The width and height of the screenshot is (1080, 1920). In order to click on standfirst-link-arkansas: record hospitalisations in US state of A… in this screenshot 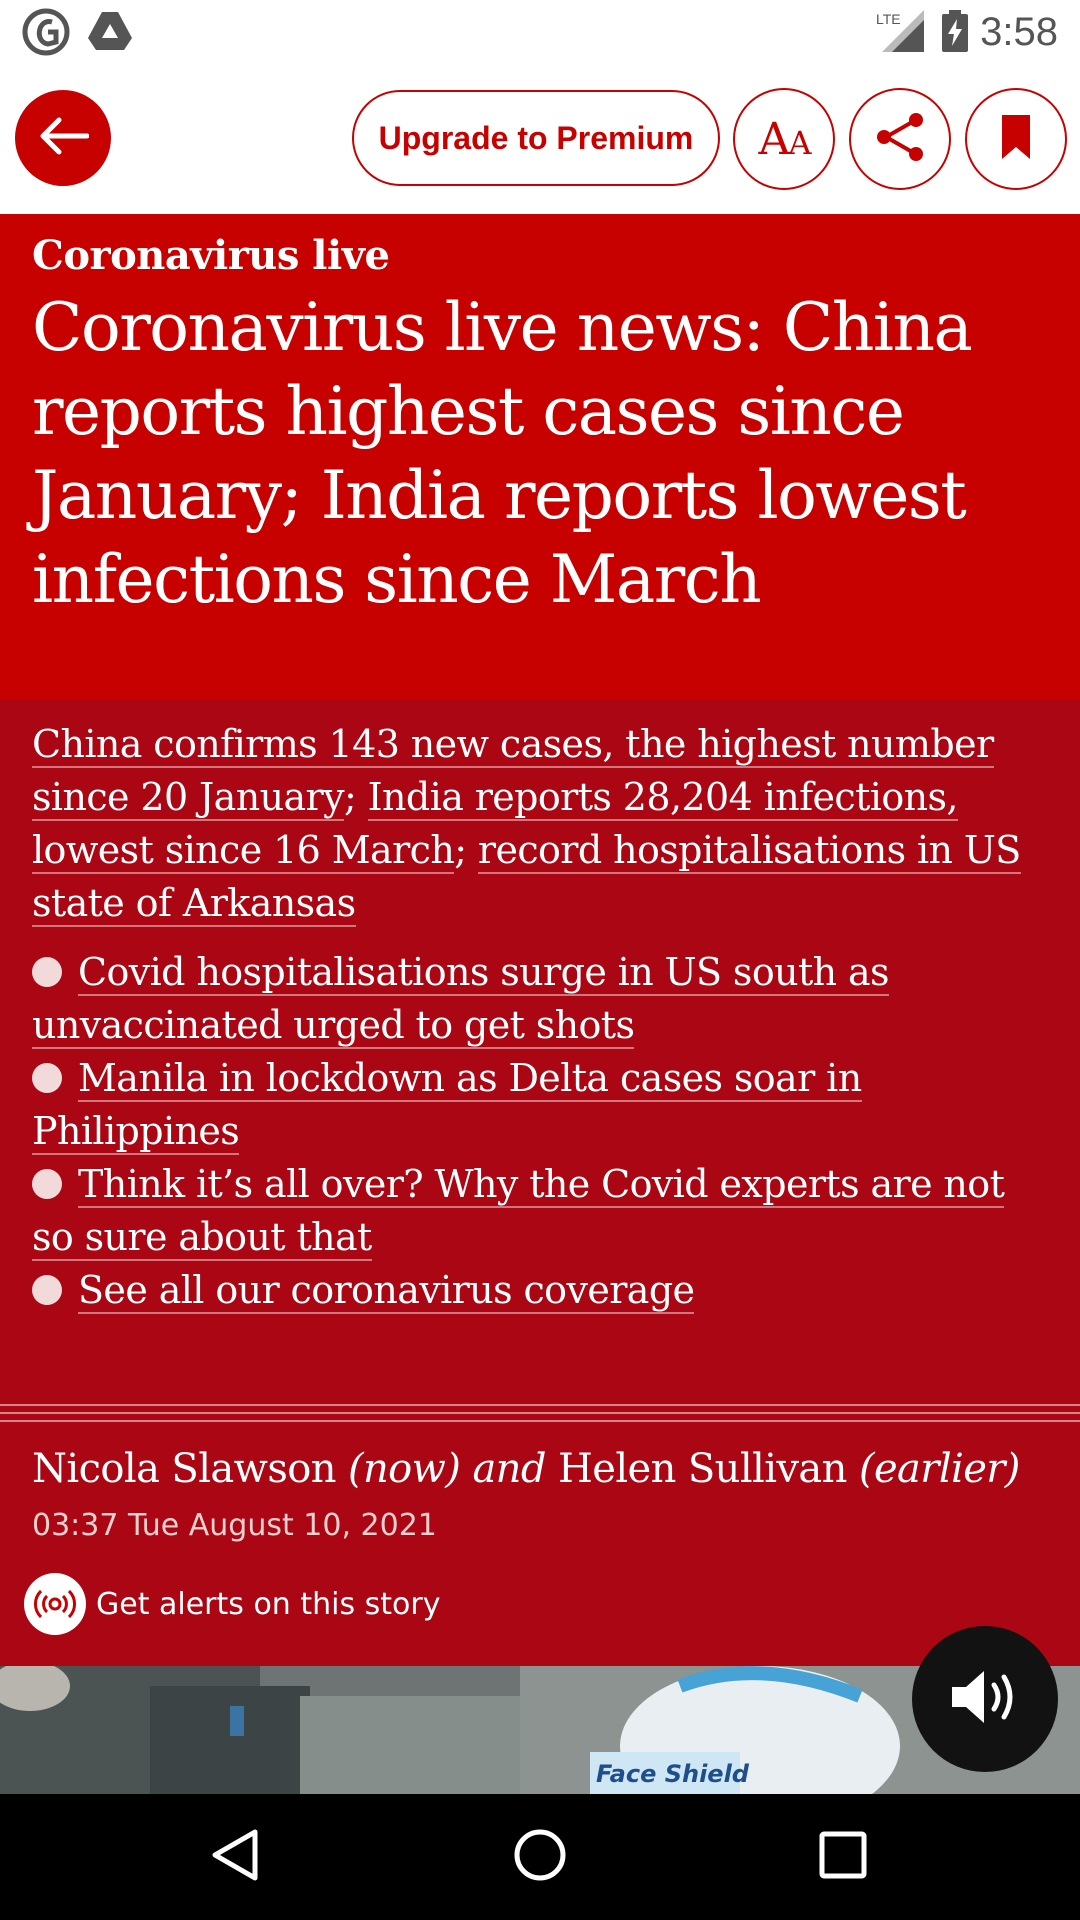, I will do `click(526, 877)`.